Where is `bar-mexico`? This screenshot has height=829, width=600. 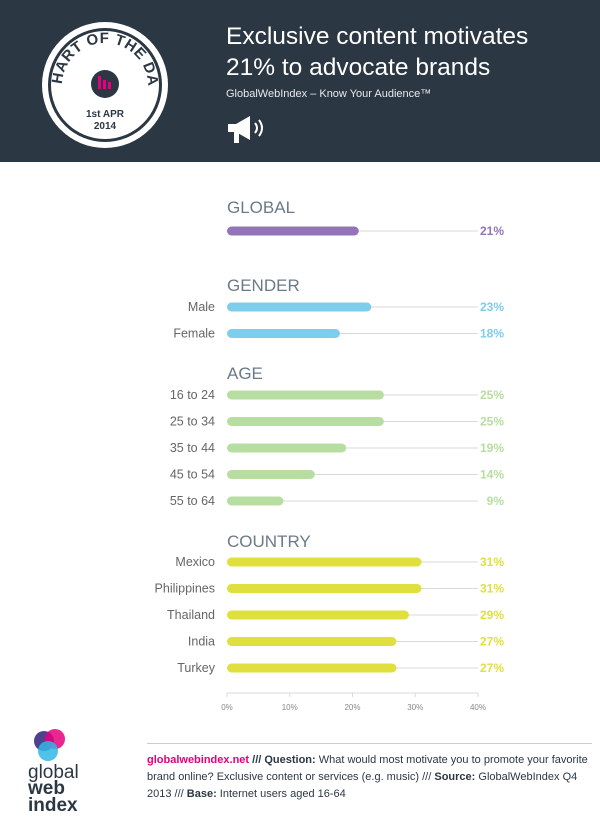 bar-mexico is located at coordinates (324, 562).